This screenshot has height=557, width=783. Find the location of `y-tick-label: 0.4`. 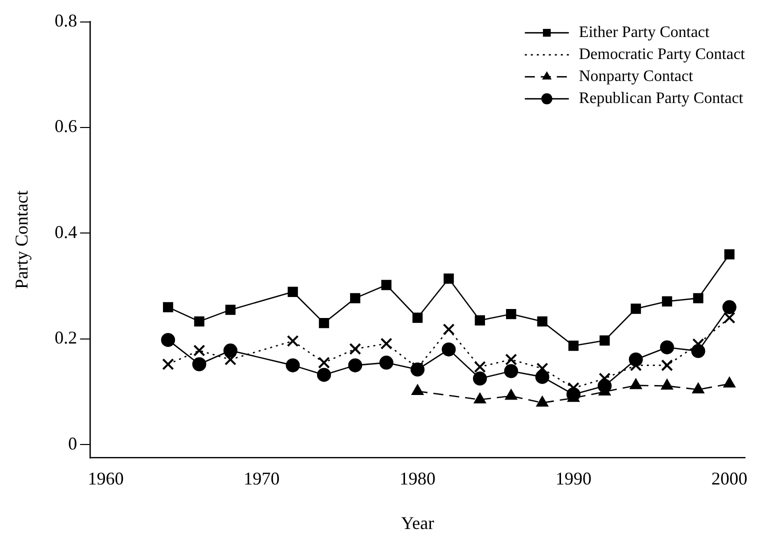

y-tick-label: 0.4 is located at coordinates (66, 232).